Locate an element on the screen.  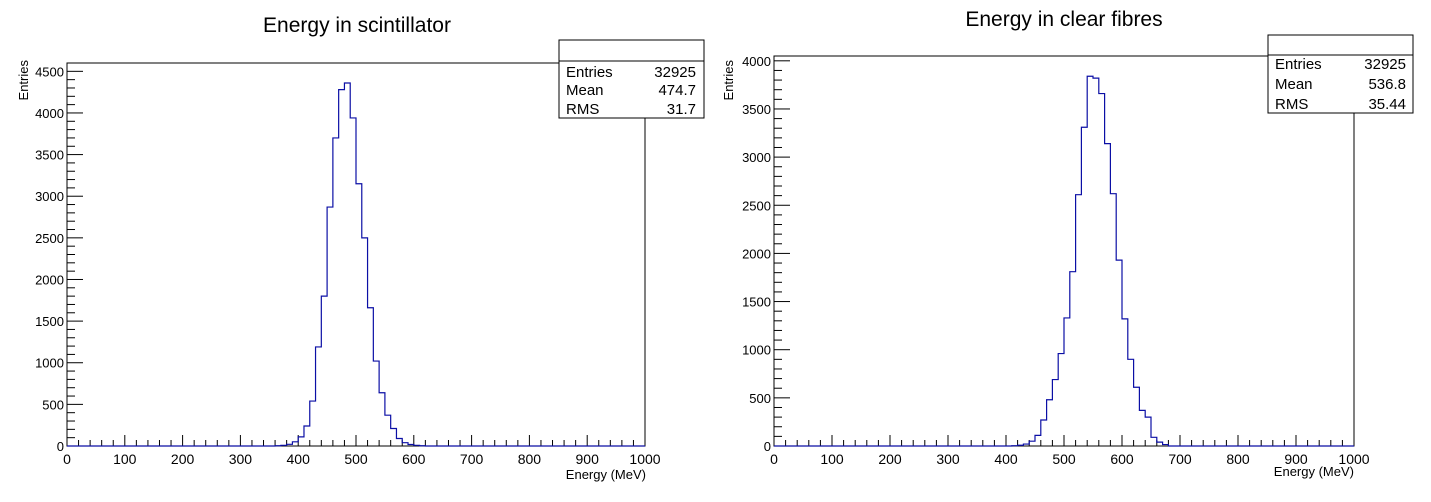
stats-mean-value: 536.8 is located at coordinates (1387, 84).